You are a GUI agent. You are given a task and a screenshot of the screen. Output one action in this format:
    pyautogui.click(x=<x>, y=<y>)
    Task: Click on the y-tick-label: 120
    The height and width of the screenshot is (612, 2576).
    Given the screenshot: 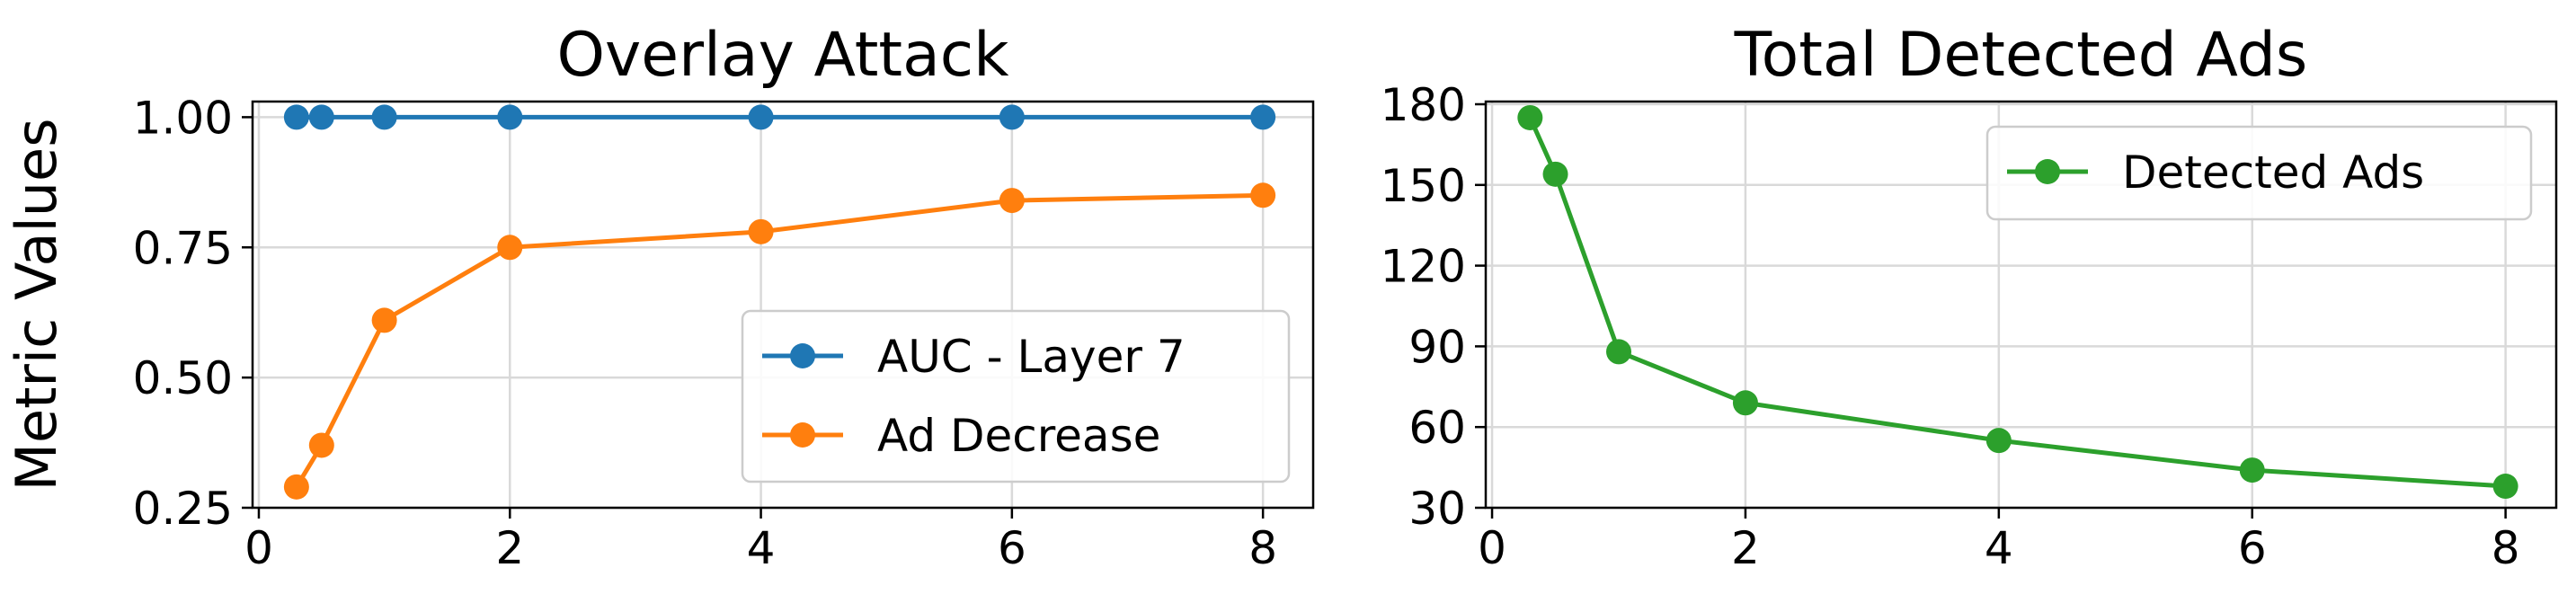 What is the action you would take?
    pyautogui.click(x=1423, y=267)
    